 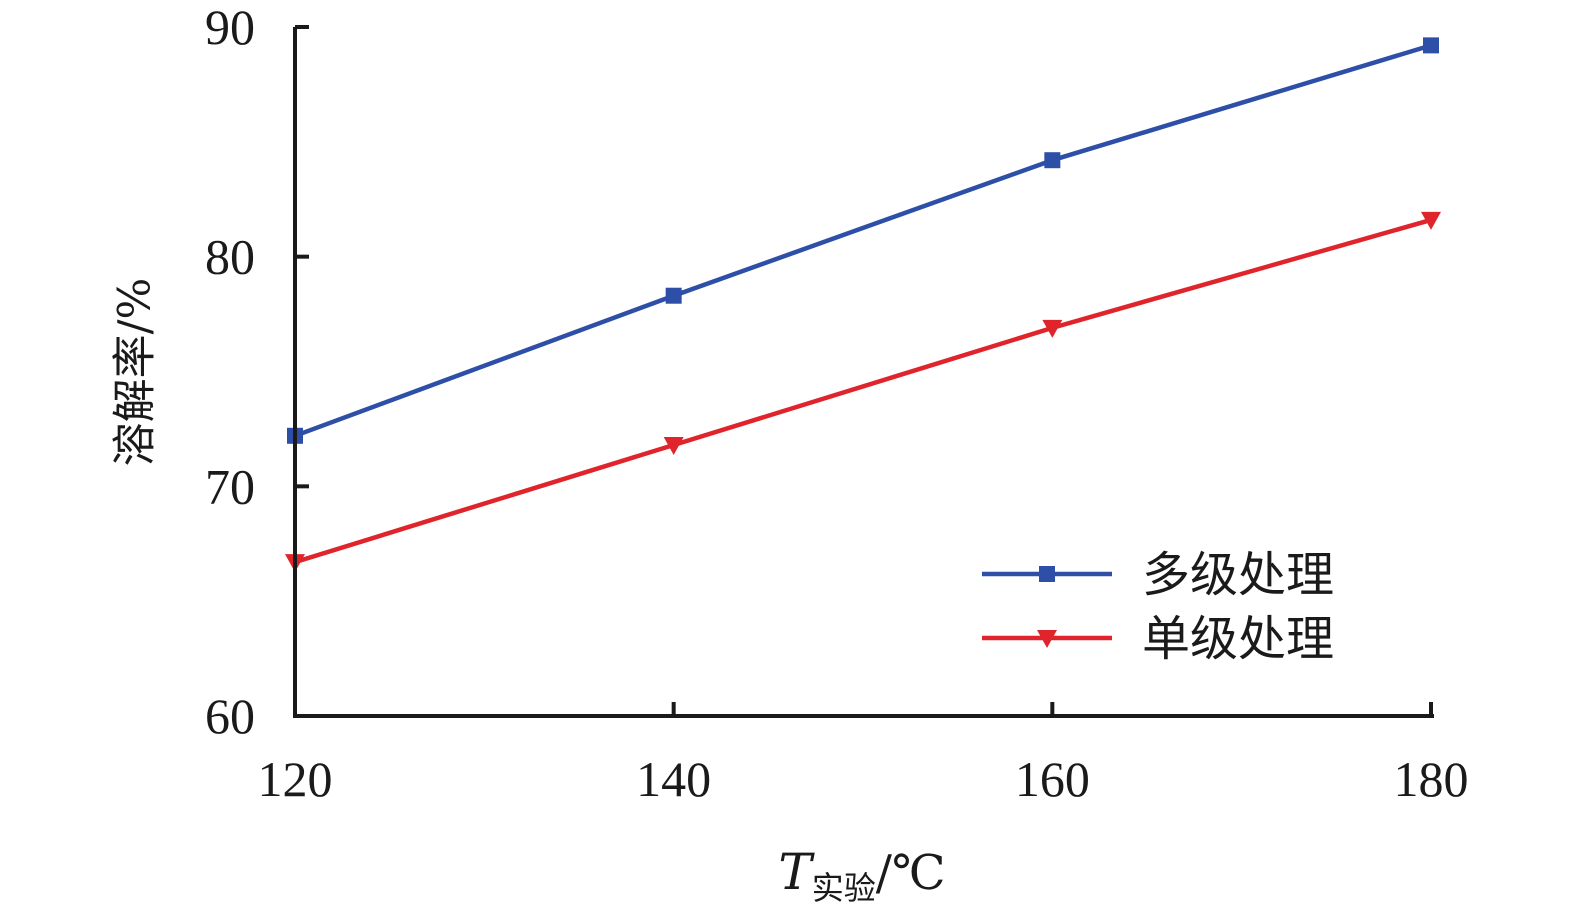 What do you see at coordinates (230, 27) in the screenshot?
I see `y-tick-label: 90` at bounding box center [230, 27].